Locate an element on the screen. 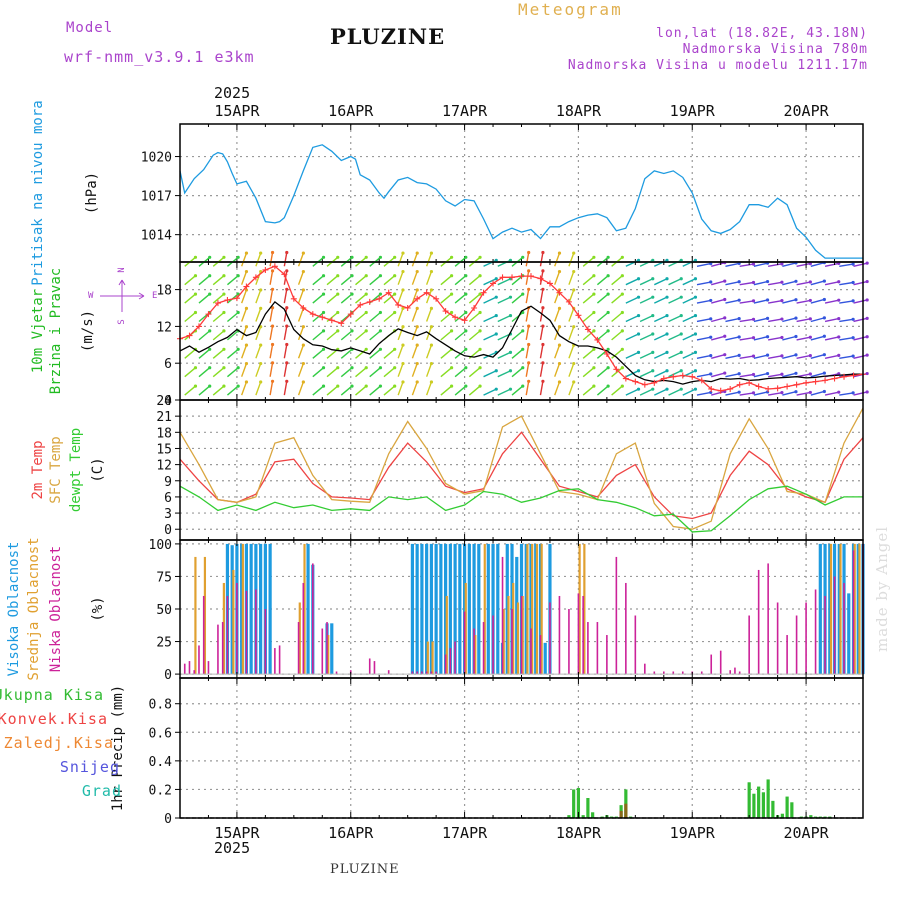  precip-legend-3: Snijeg is located at coordinates (90, 767).